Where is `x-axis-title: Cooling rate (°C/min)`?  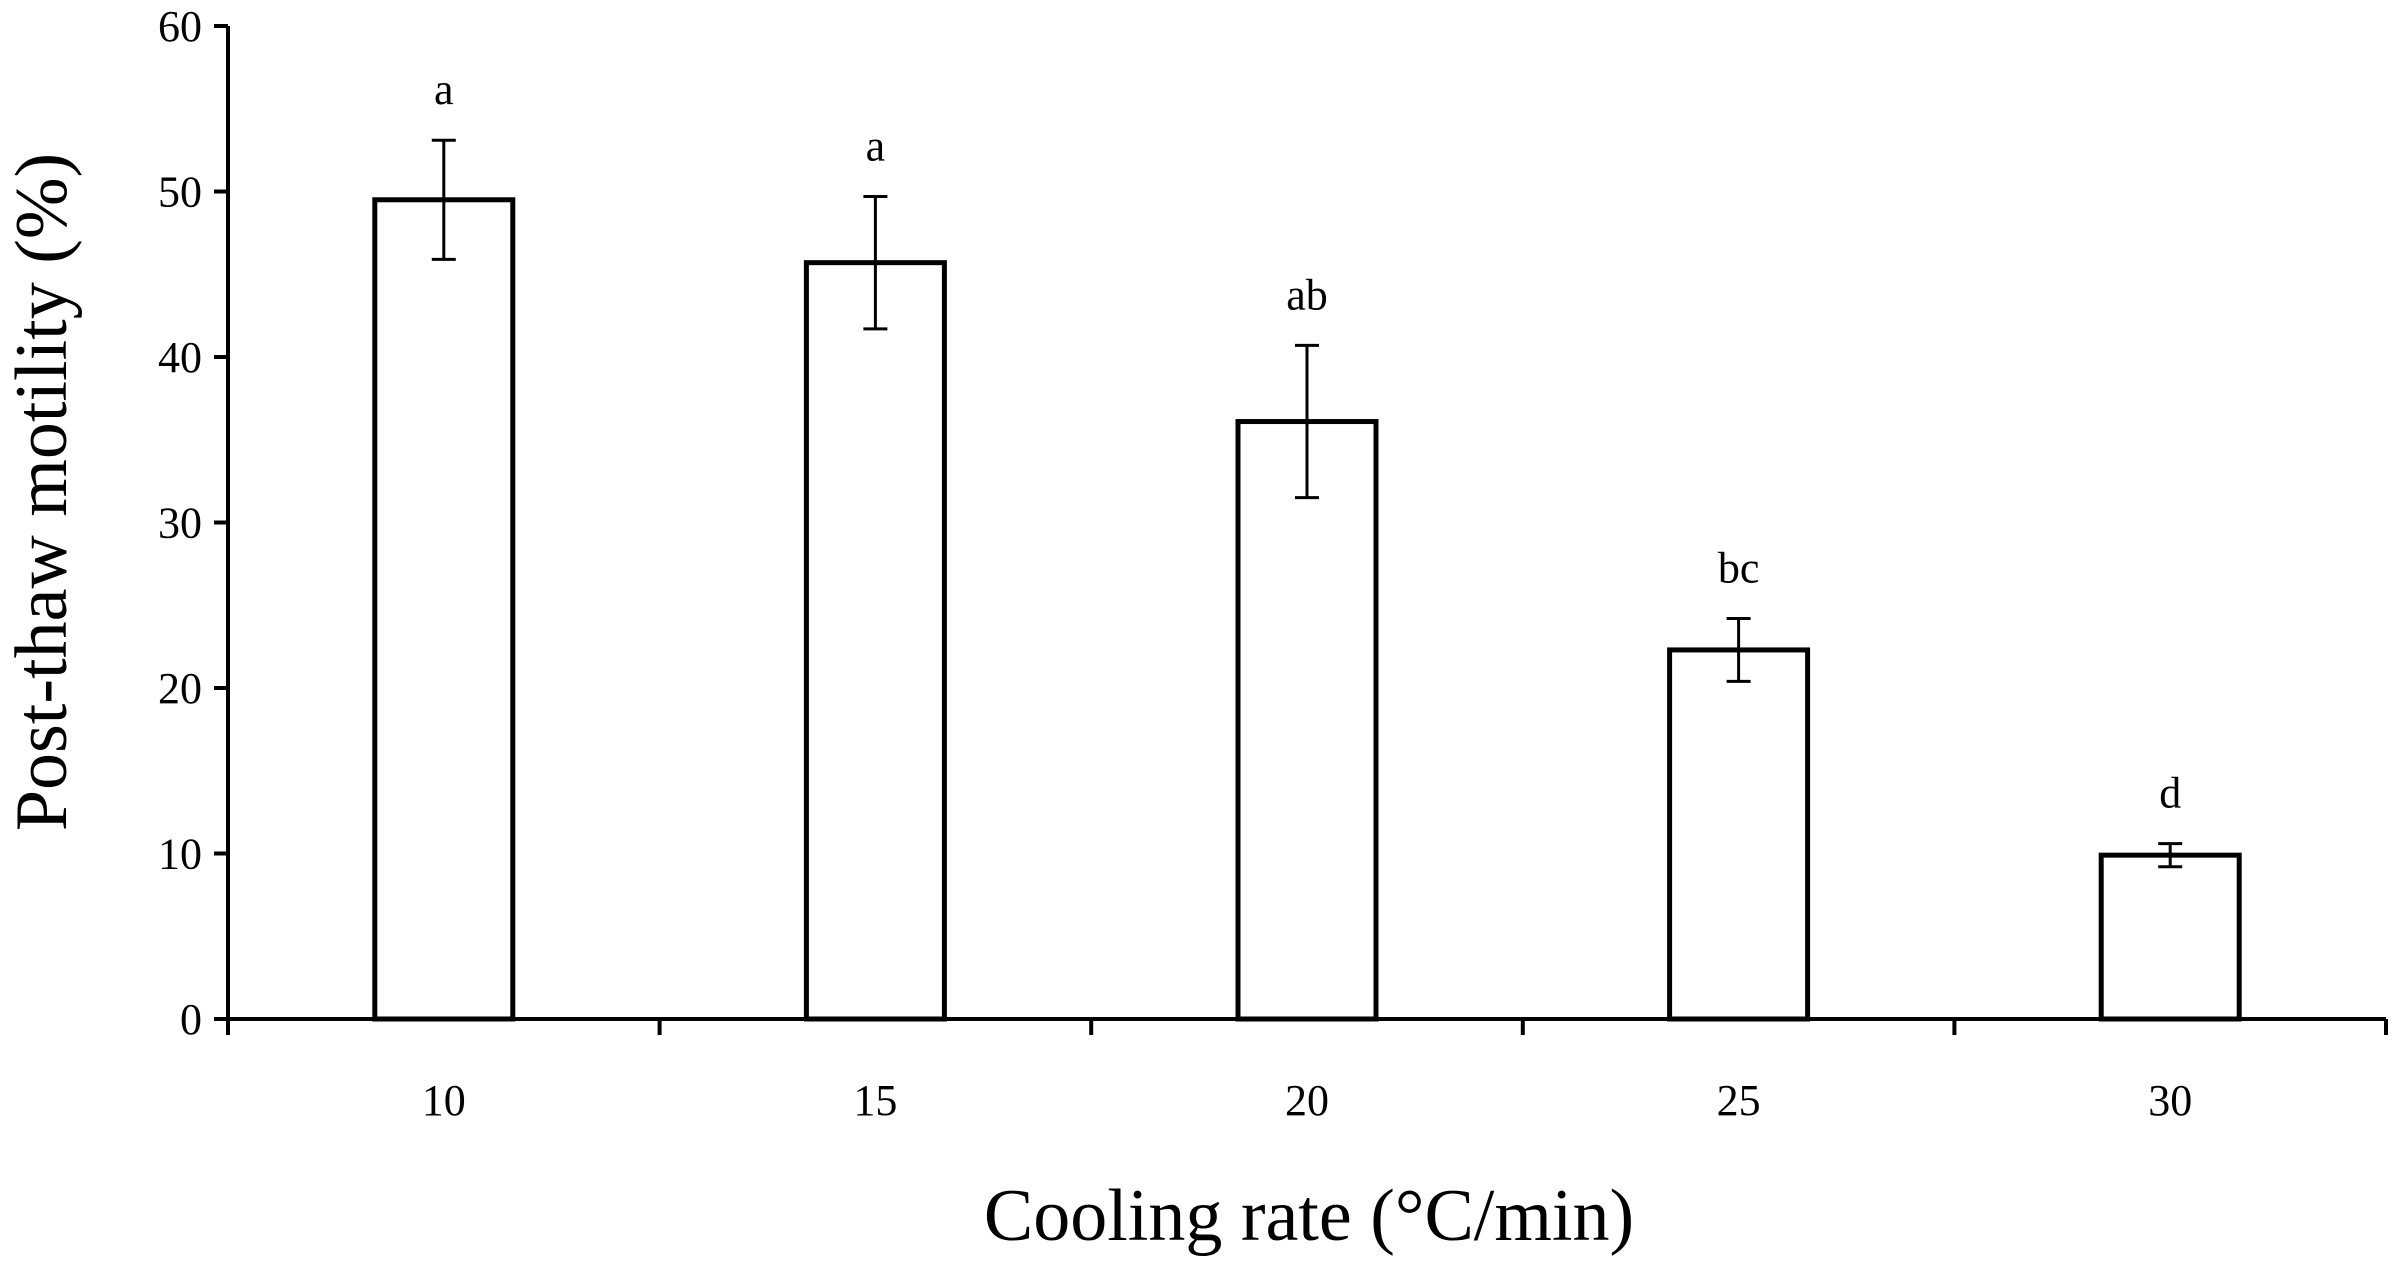 x-axis-title: Cooling rate (°C/min) is located at coordinates (1309, 1216).